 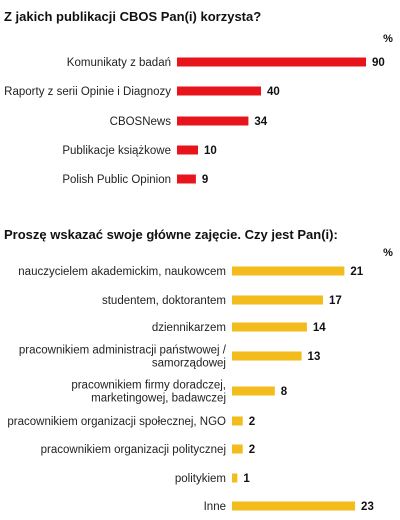 What do you see at coordinates (119, 63) in the screenshot?
I see `chart1-category-label: Komunikaty z badań` at bounding box center [119, 63].